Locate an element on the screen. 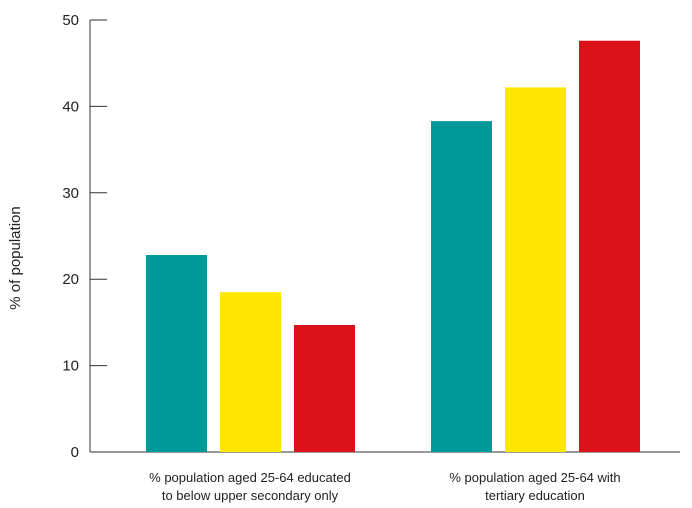  y-tick-label: 20 is located at coordinates (70, 279).